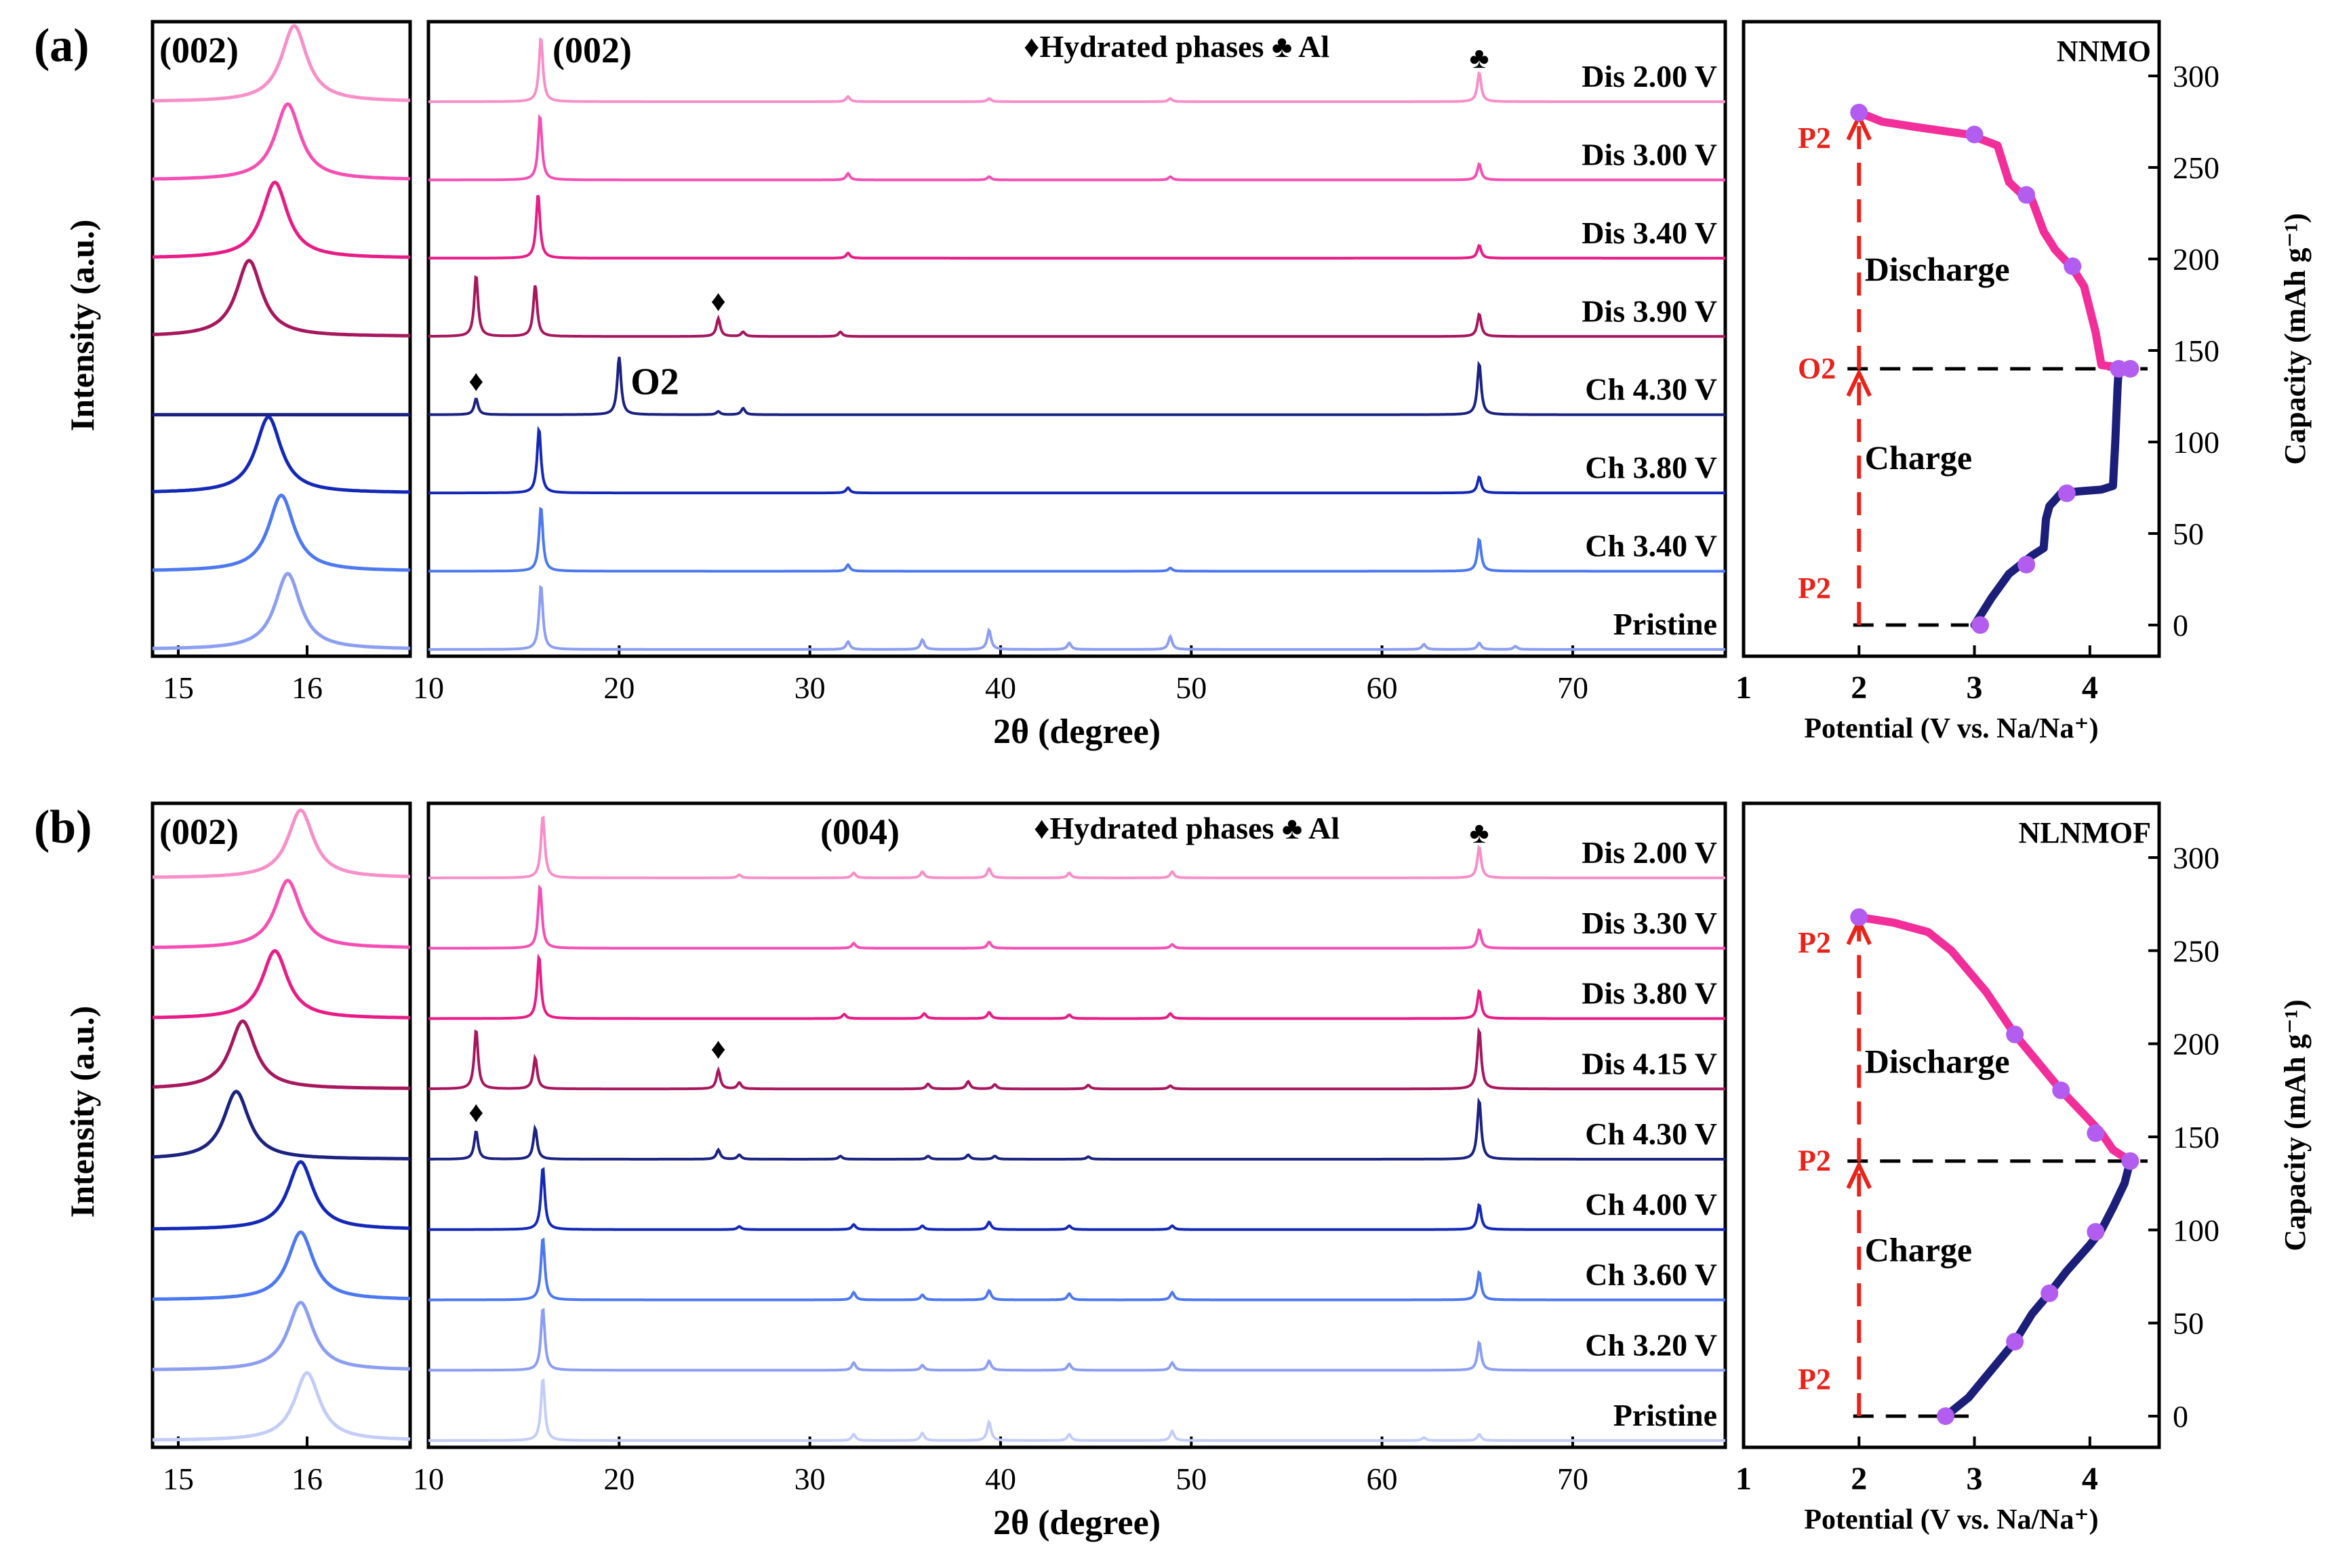 The image size is (2332, 1568). I want to click on phase-label-2: P2, so click(1815, 138).